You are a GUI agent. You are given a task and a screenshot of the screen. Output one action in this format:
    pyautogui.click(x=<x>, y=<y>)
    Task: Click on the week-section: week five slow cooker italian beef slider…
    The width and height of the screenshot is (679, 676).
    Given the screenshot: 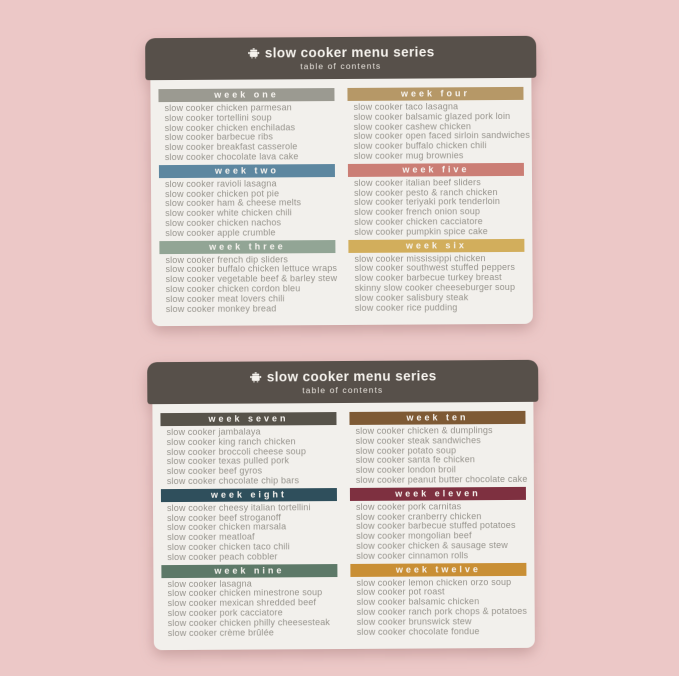 What is the action you would take?
    pyautogui.click(x=435, y=200)
    